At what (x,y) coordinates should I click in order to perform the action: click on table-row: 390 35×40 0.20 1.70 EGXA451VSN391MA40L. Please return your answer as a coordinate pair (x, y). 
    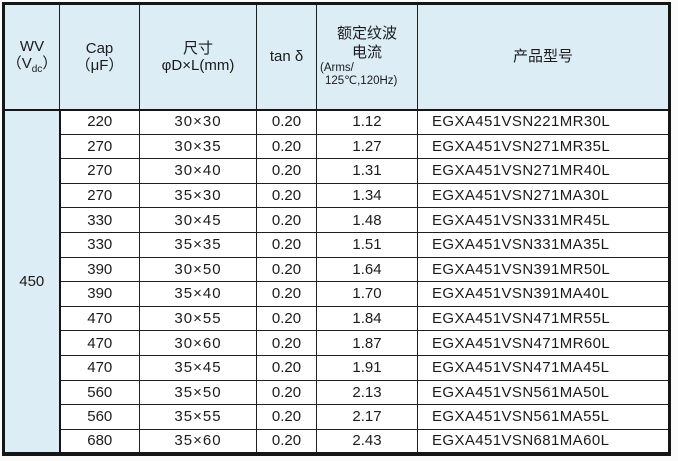
    Looking at the image, I should click on (337, 294).